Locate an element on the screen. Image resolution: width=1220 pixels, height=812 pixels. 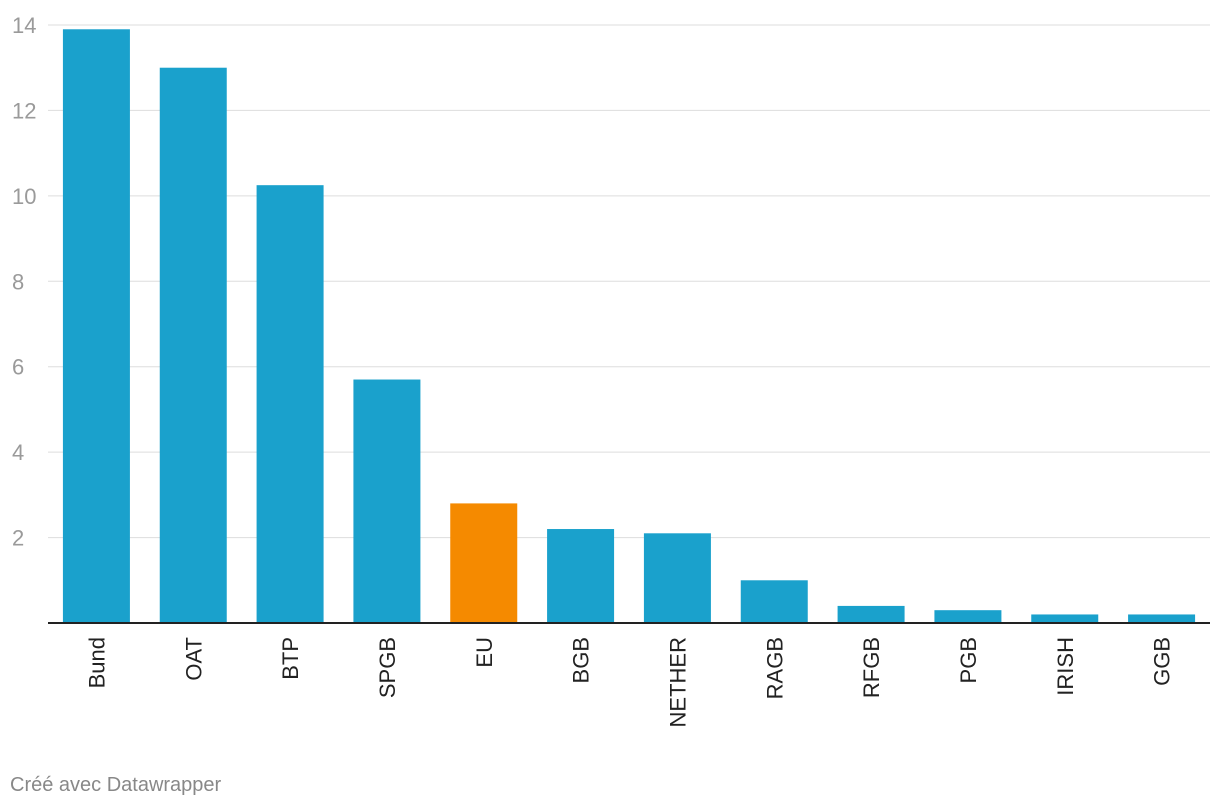
y-tick-label: 14 is located at coordinates (24, 25).